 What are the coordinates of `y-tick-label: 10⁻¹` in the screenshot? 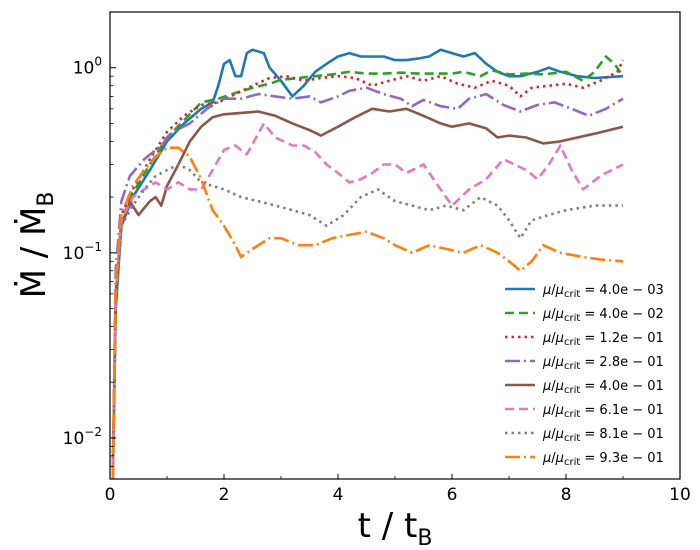 It's located at (82, 252).